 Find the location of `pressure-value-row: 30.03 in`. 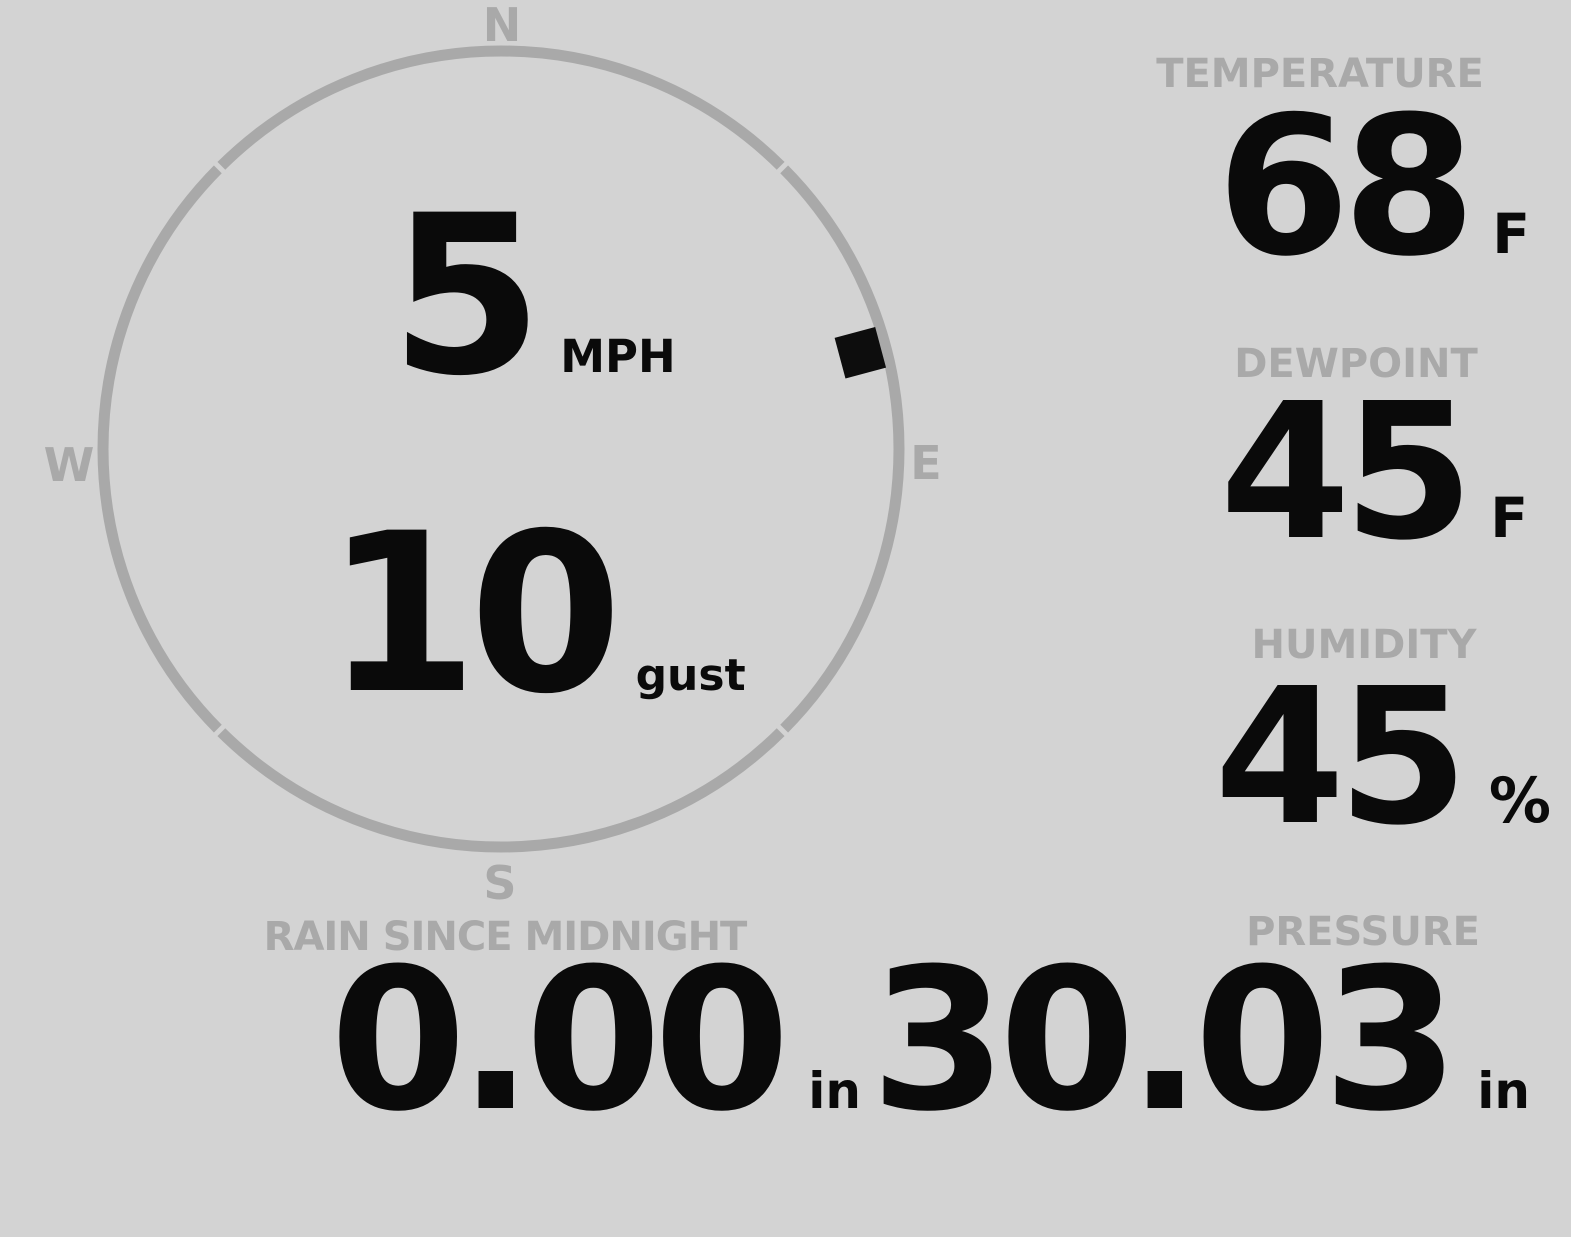

pressure-value-row: 30.03 in is located at coordinates (1201, 1041).